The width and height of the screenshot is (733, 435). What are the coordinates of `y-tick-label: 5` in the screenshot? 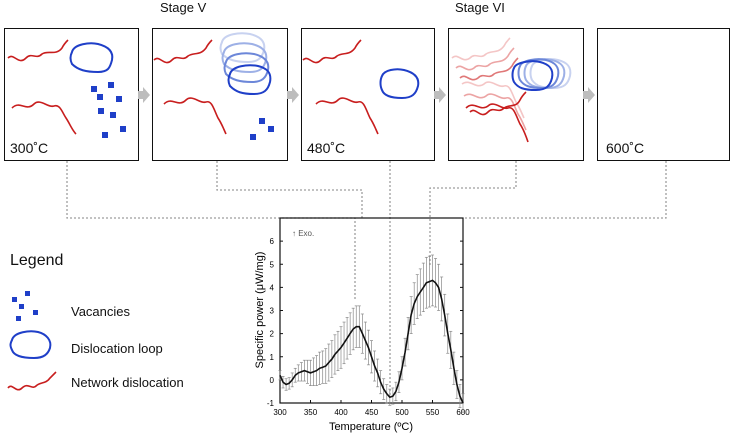 It's located at (272, 264).